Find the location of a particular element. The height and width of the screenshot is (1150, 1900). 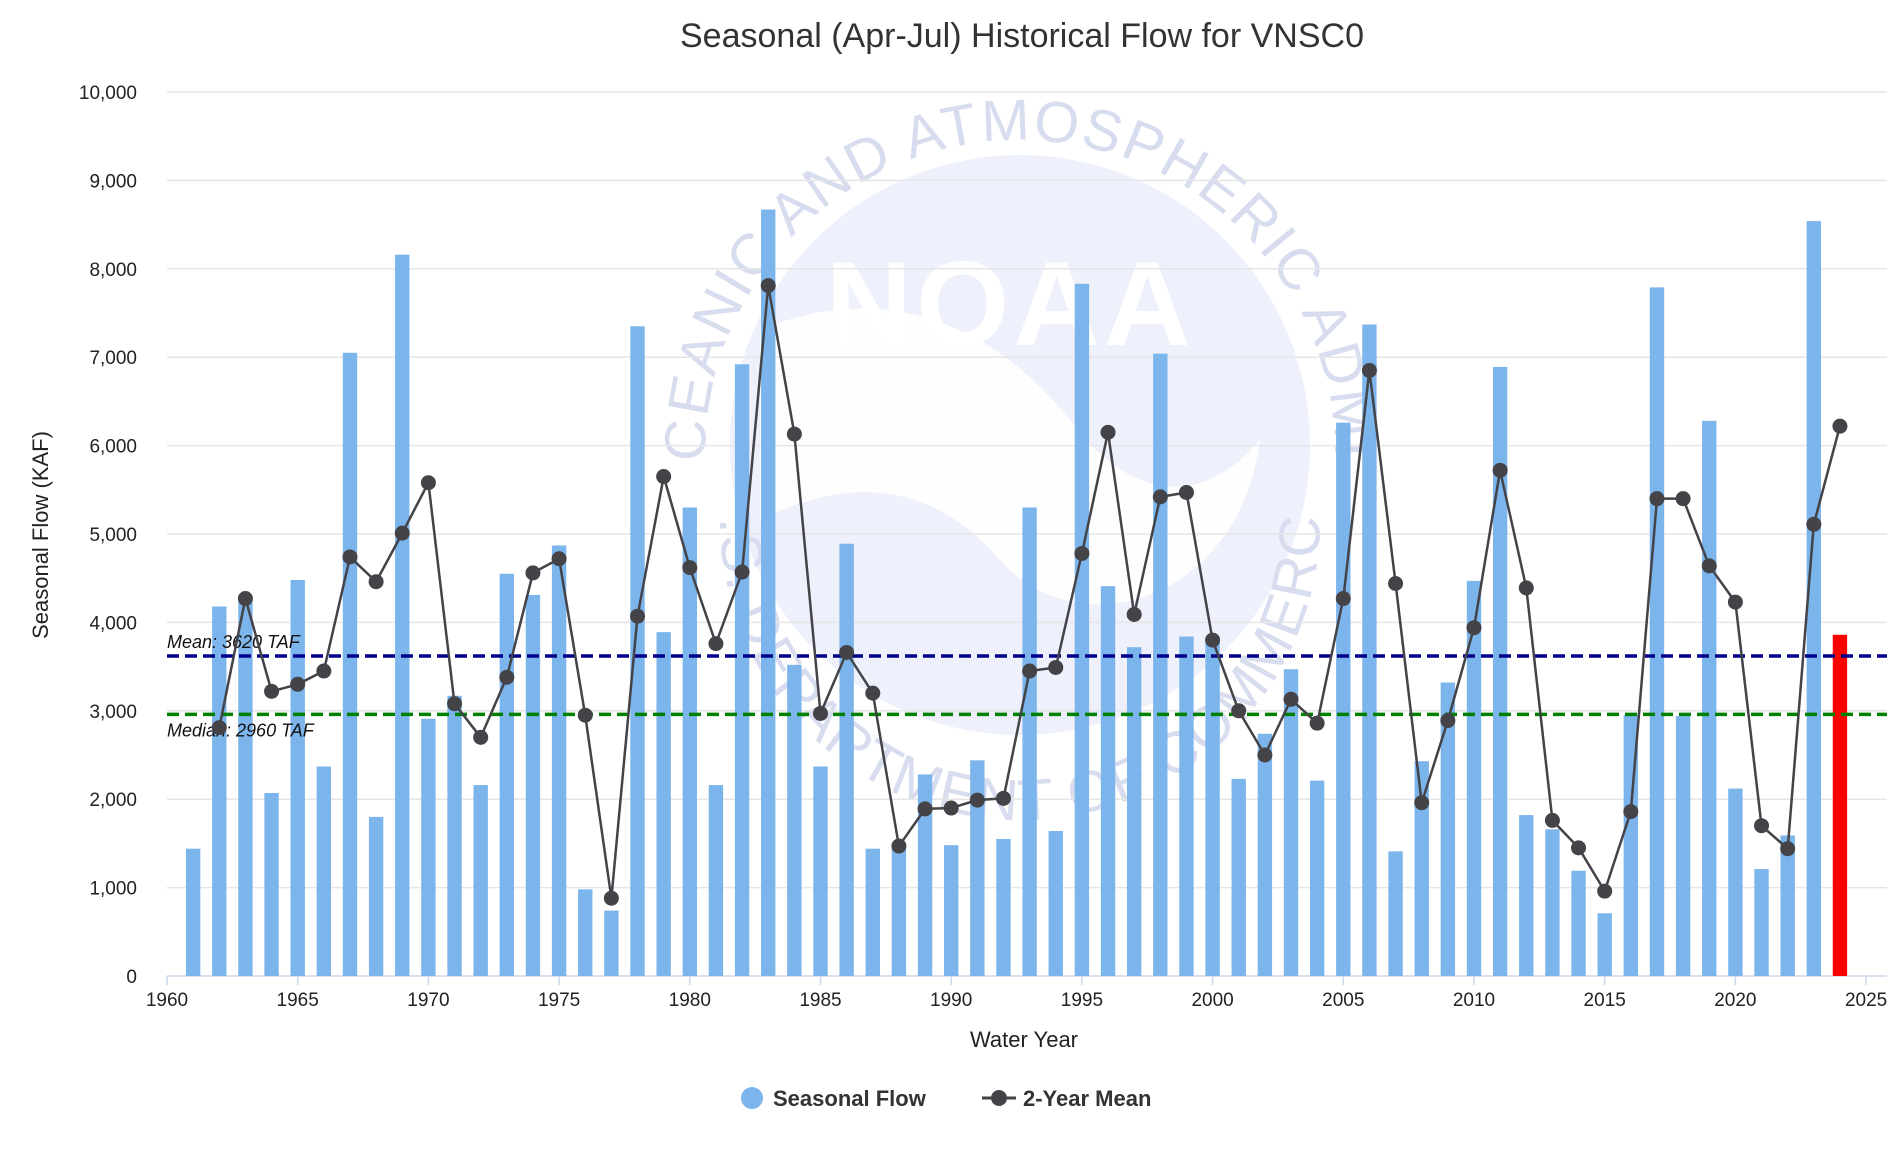

y-tick-label: 6,000 is located at coordinates (113, 447).